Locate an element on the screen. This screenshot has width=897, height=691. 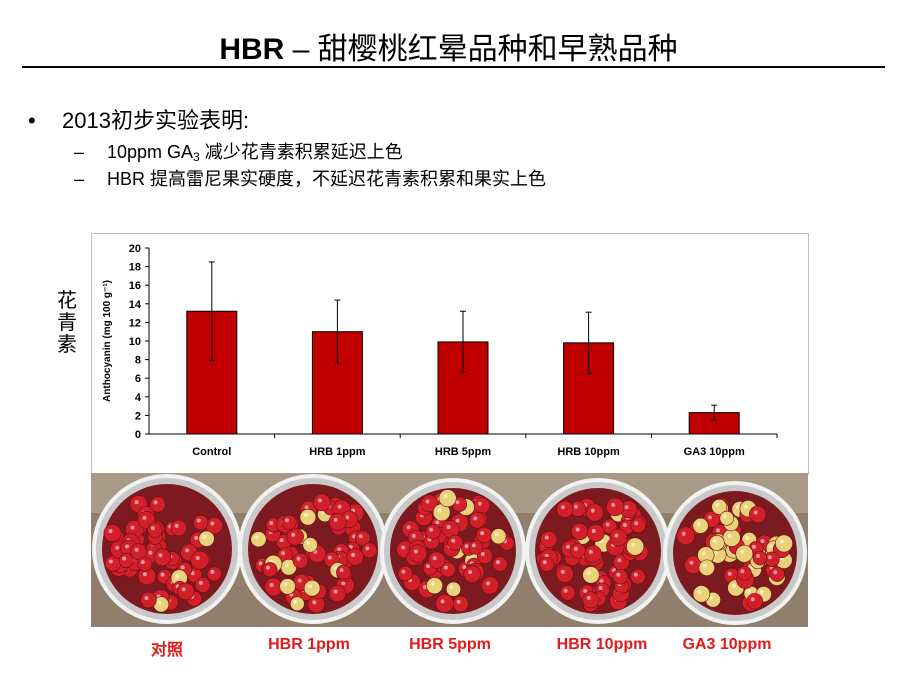
y-tick-label: 4 is located at coordinates (138, 398).